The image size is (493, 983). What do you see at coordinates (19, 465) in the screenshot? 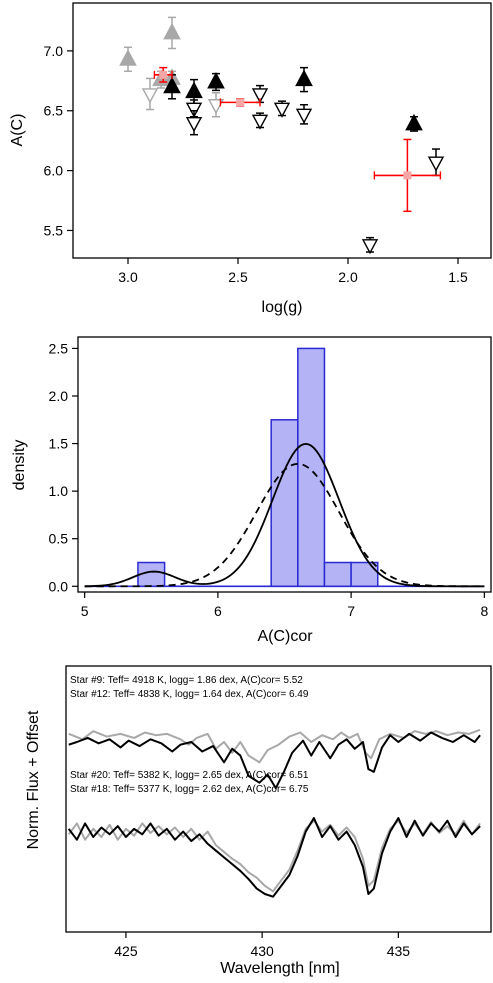
I see `y-axis-label: density` at bounding box center [19, 465].